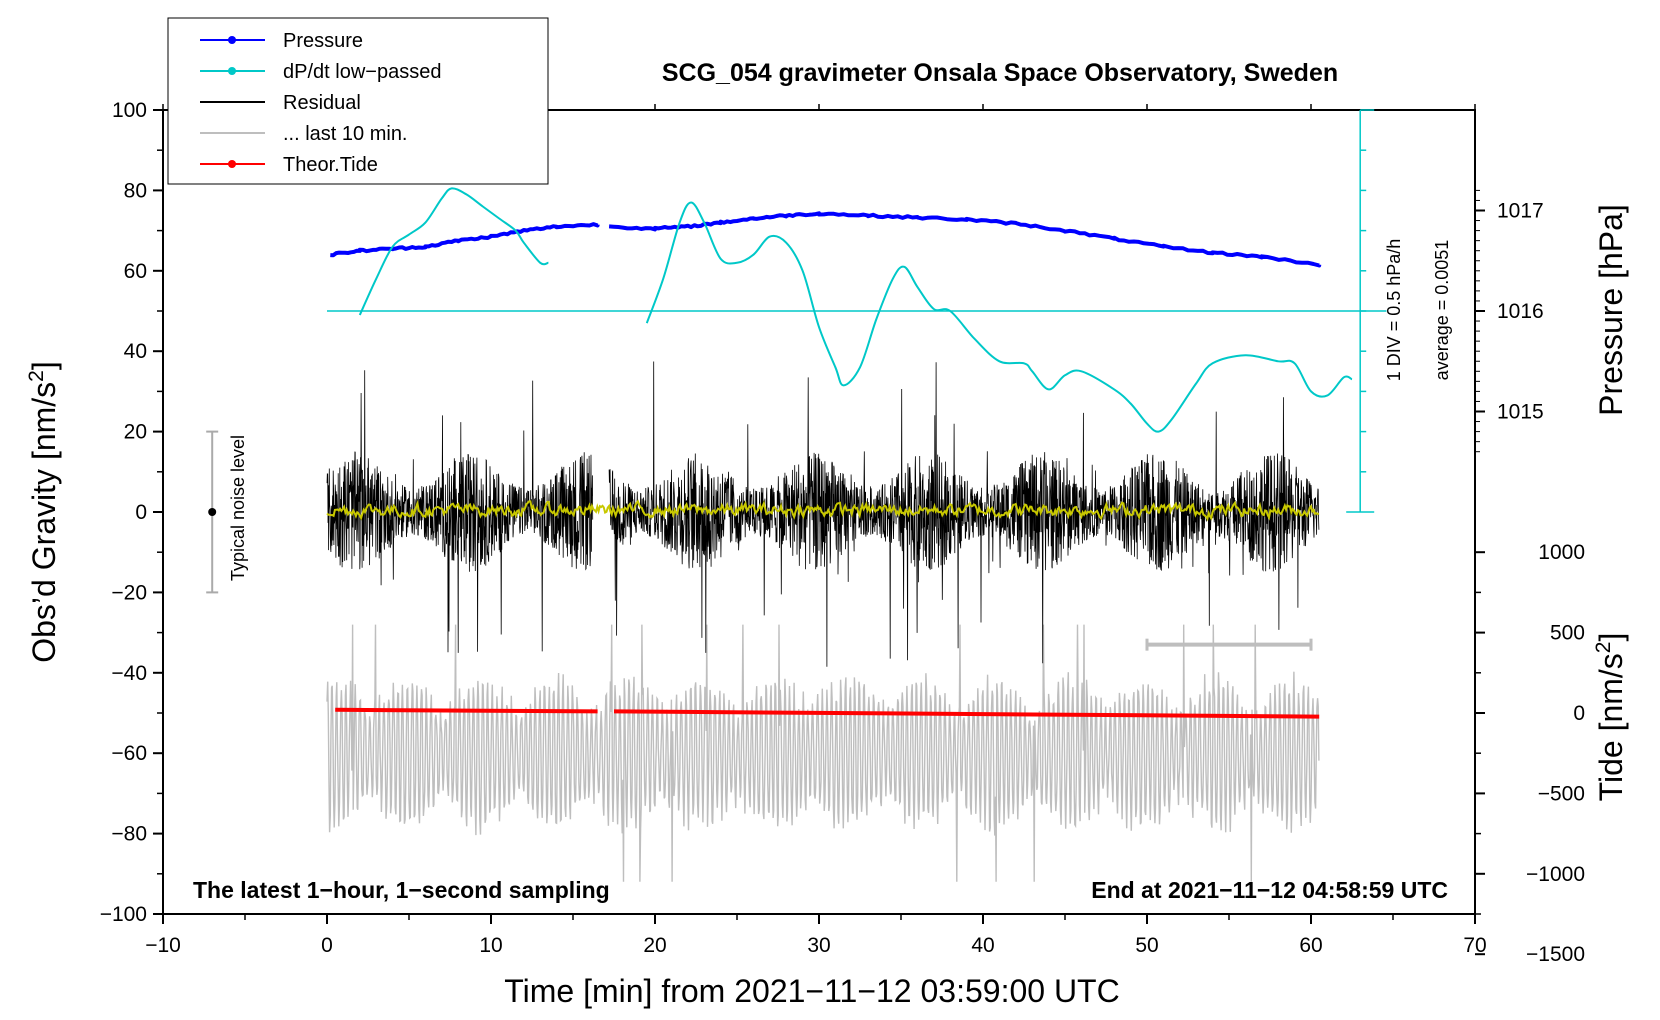 The width and height of the screenshot is (1660, 1020). What do you see at coordinates (1310, 945) in the screenshot?
I see `x-tick-label: 60` at bounding box center [1310, 945].